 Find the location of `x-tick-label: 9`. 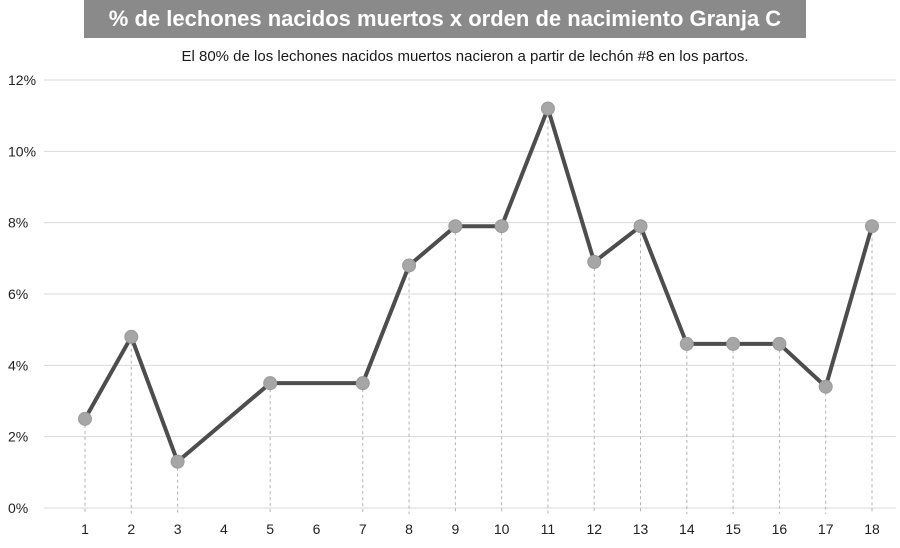

x-tick-label: 9 is located at coordinates (455, 529).